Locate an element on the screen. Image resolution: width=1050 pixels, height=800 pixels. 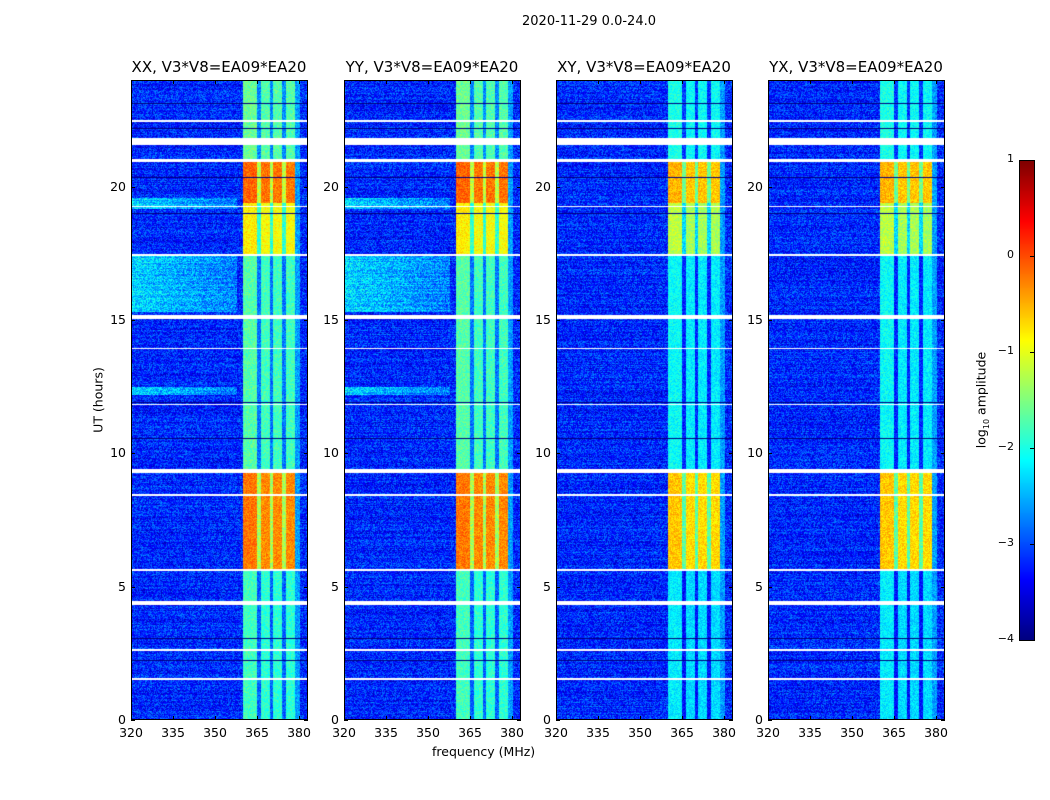
y-axis-label: UT (hours) is located at coordinates (98, 400).